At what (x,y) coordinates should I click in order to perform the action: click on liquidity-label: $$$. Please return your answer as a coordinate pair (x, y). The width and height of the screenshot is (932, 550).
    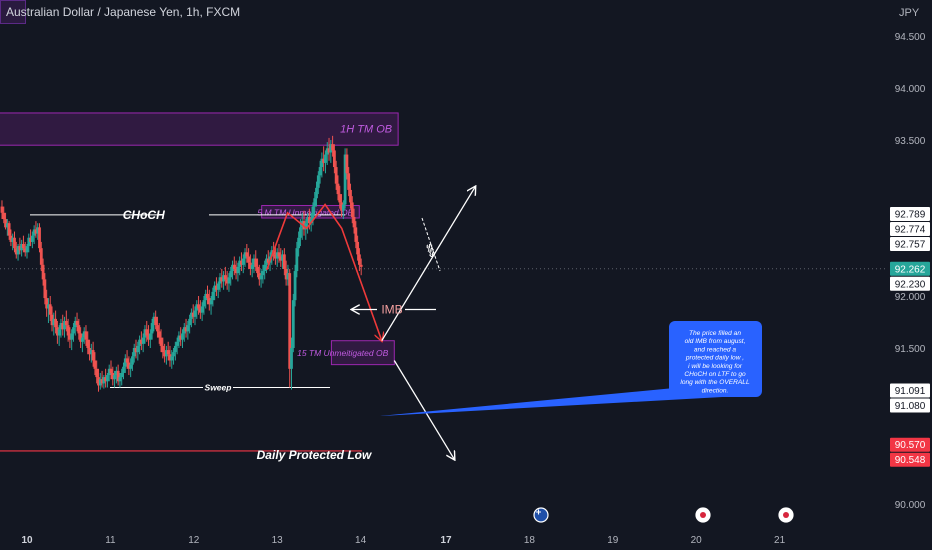
    Looking at the image, I should click on (430, 251).